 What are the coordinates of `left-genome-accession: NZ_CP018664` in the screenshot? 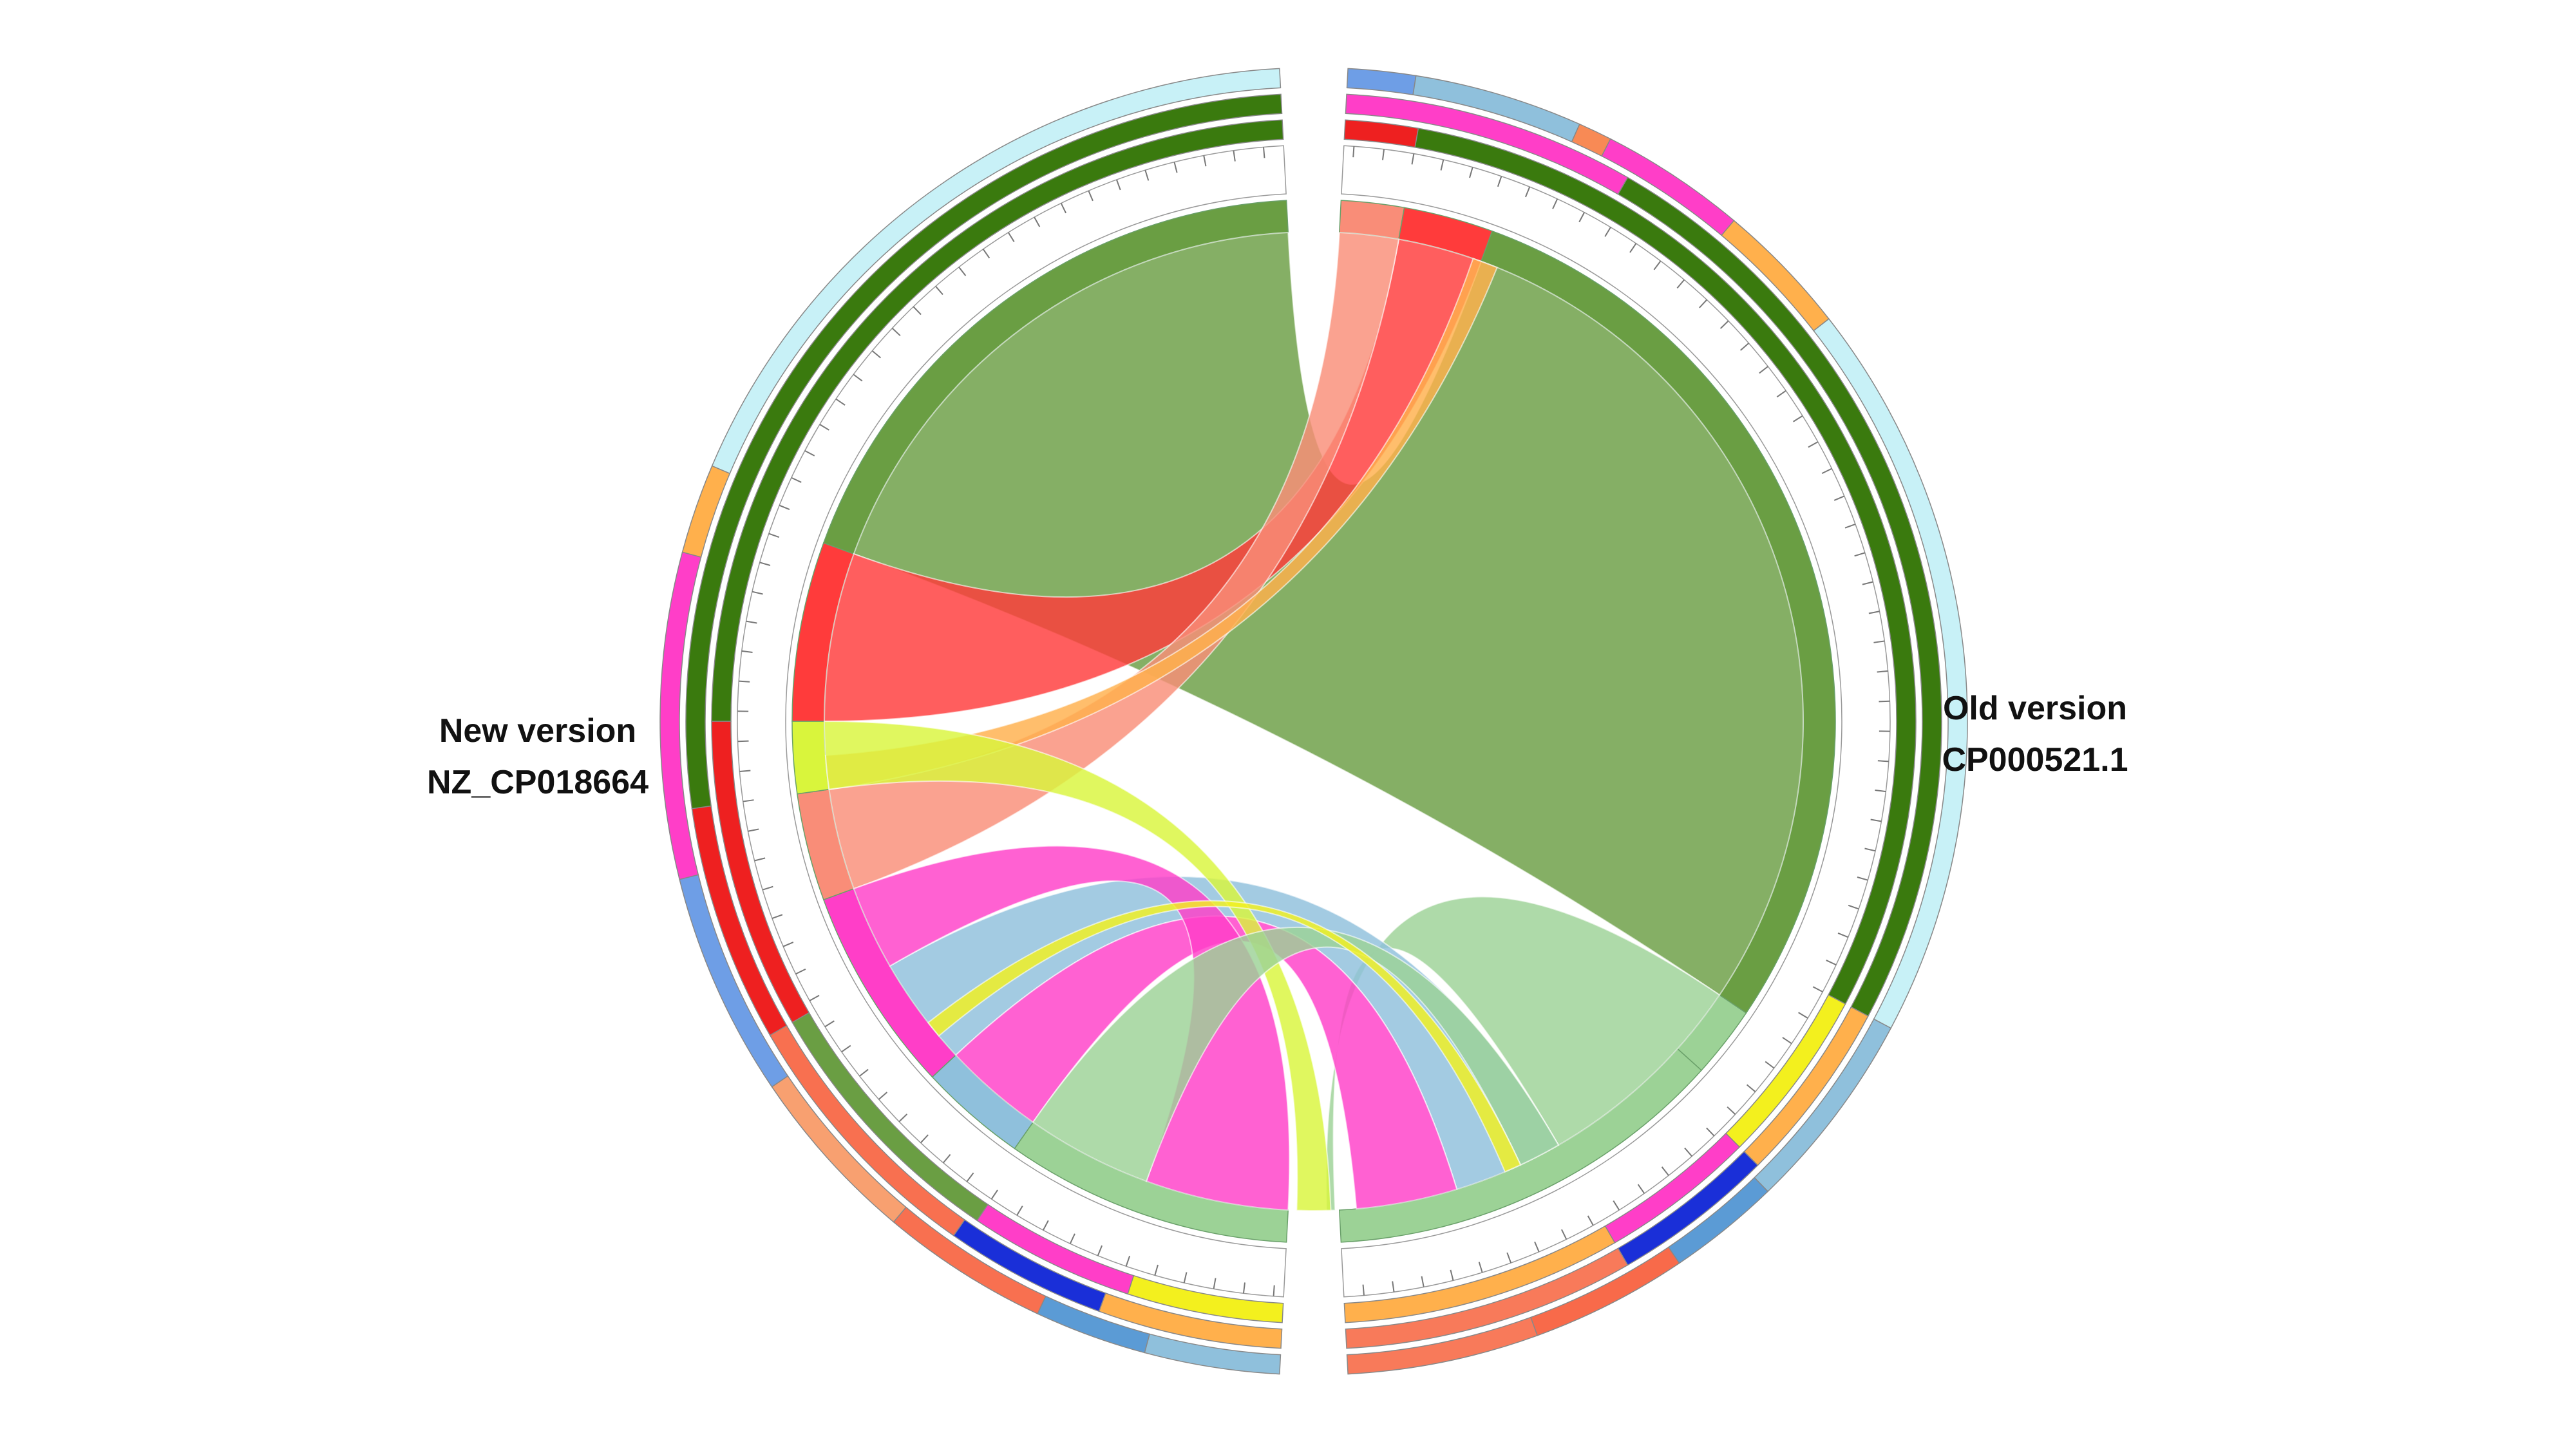 It's located at (538, 782).